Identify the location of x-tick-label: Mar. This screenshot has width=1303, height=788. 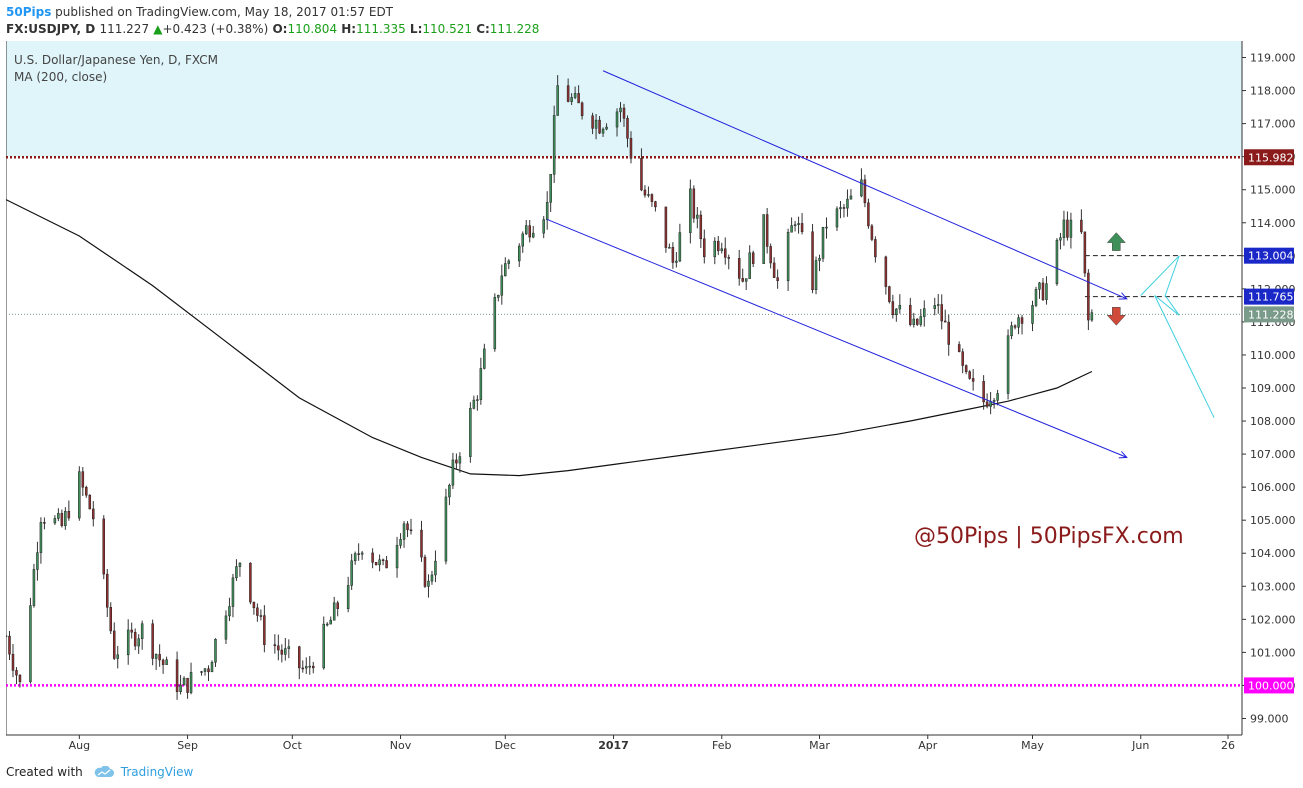
(819, 745).